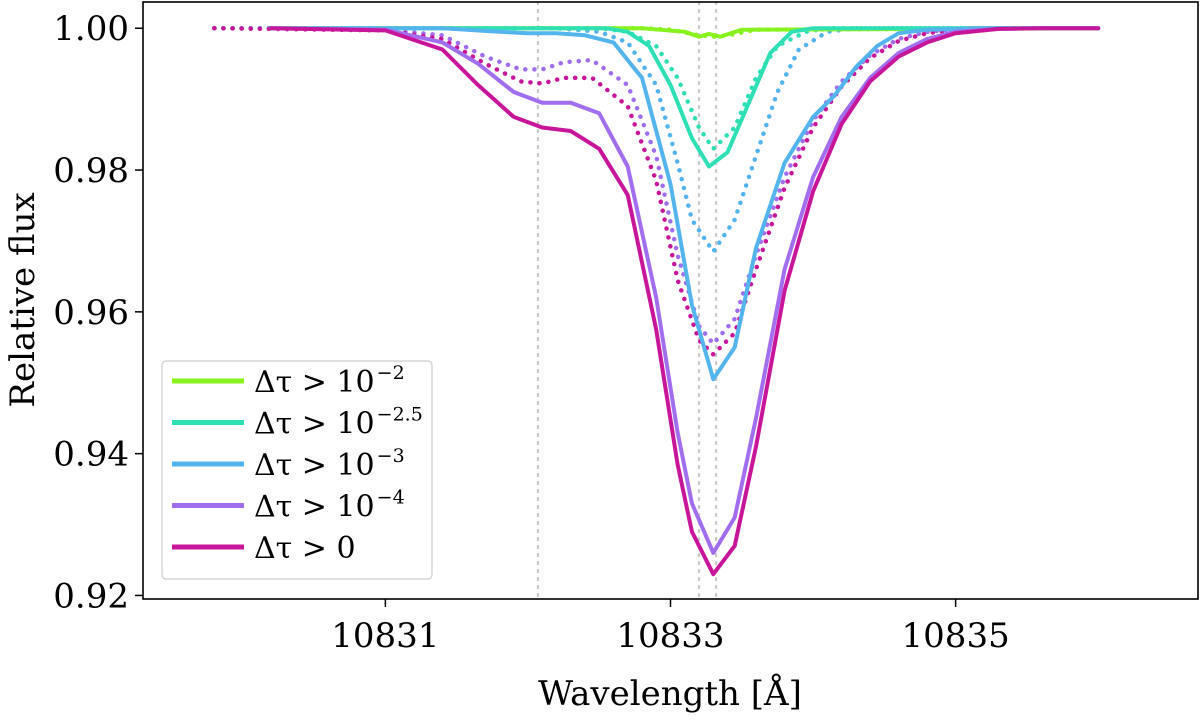 The width and height of the screenshot is (1200, 725). I want to click on y-axis: 0.92 0.94 0.96 0.98 1.00, so click(98, 312).